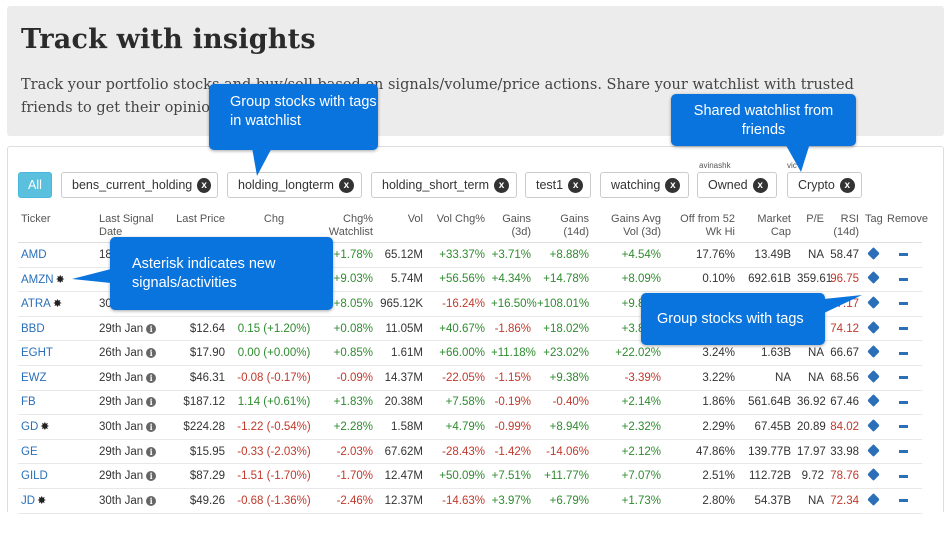  I want to click on gains-3d: -0.19%, so click(511, 403).